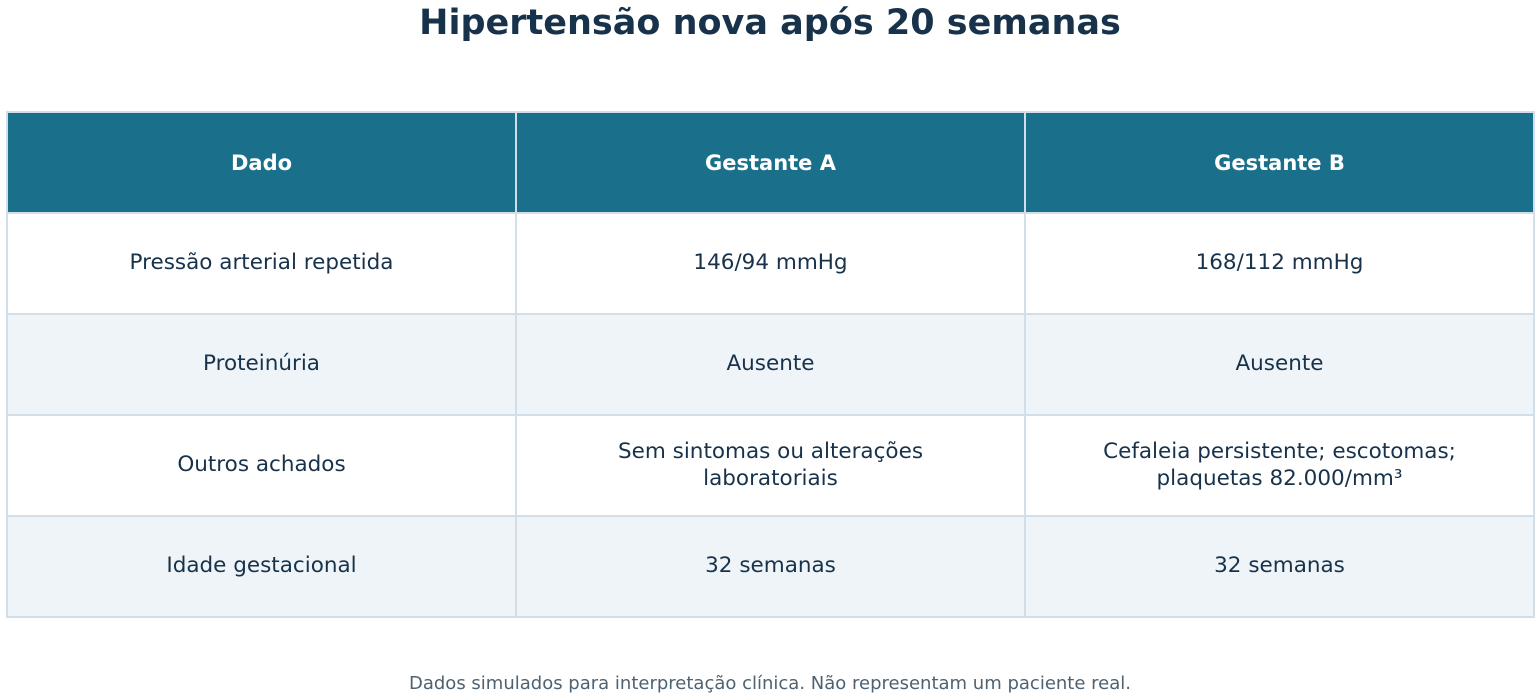  Describe the element at coordinates (261, 263) in the screenshot. I see `row-label: Pressão arterial repetida` at that location.